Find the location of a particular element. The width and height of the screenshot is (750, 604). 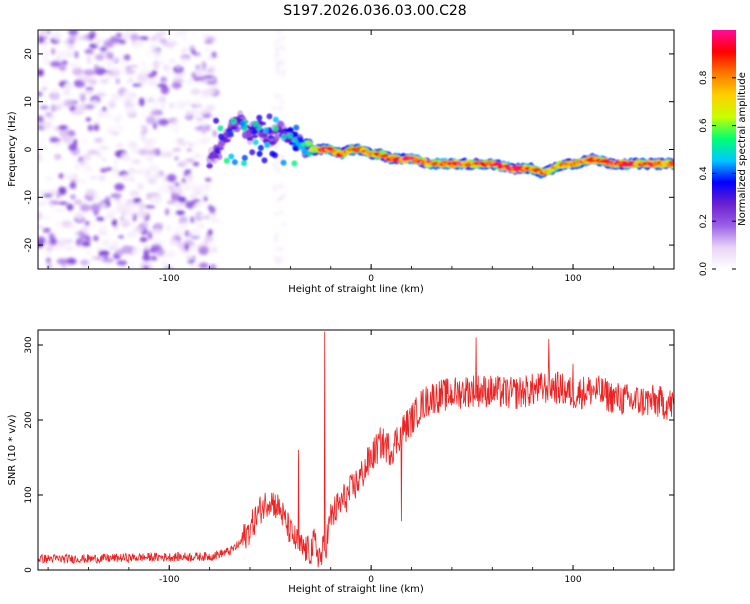

x-tick-label: 100 is located at coordinates (572, 580).